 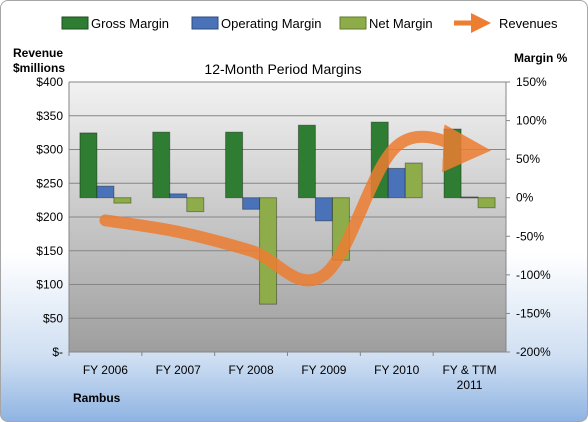 I want to click on footer-company: Rambus, so click(x=97, y=398).